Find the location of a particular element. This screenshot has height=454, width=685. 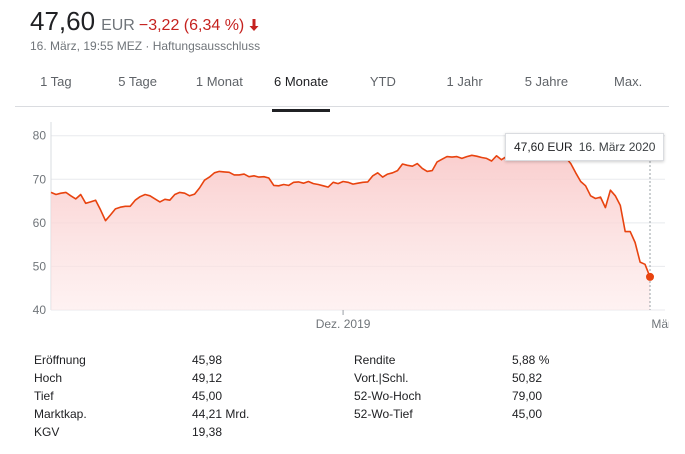

quote-meta: 16. März, 19:55 MEZ · Haftungsausschluss is located at coordinates (145, 46).